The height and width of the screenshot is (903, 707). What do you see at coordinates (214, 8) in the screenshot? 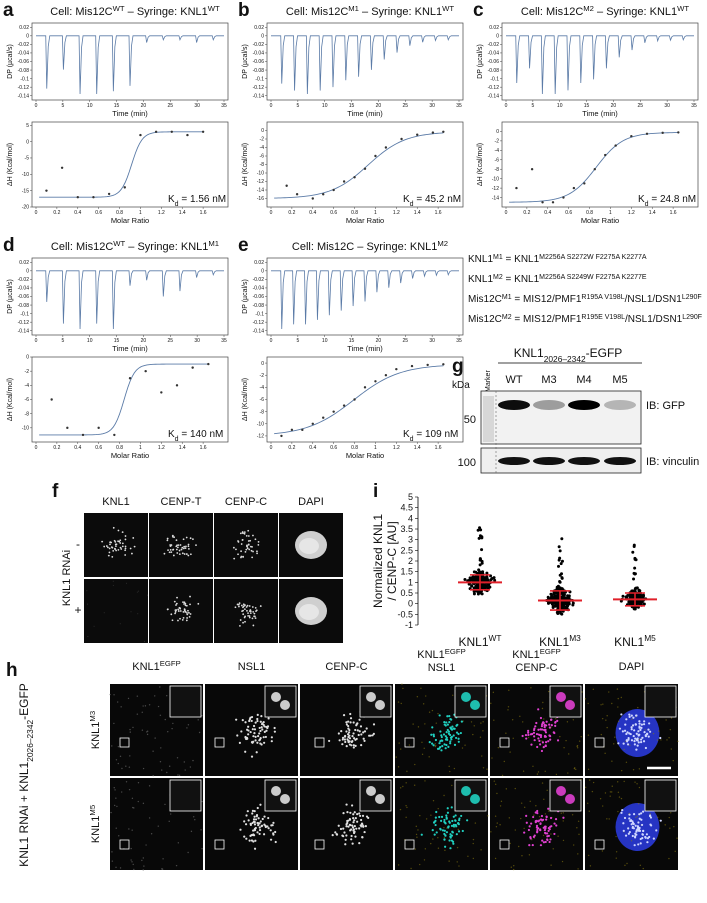
I see `panel-title-part: WT` at bounding box center [214, 8].